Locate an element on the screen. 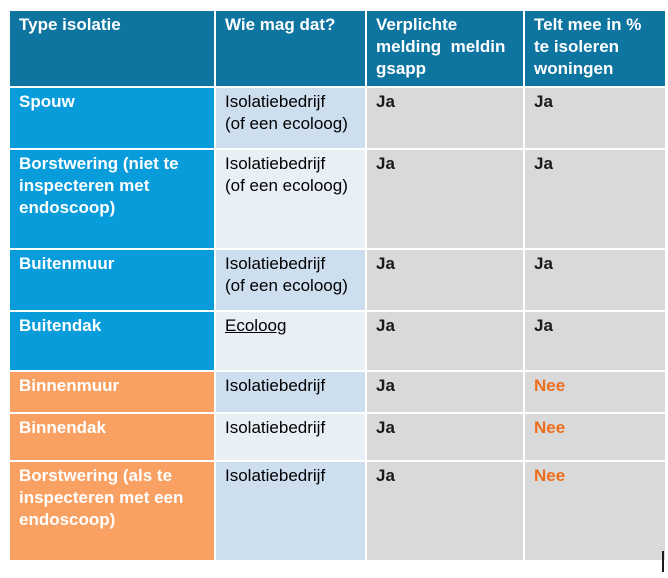  table-row-binnenmuur: Binnenmuur Isolatiebedrijf Ja Nee is located at coordinates (337, 392).